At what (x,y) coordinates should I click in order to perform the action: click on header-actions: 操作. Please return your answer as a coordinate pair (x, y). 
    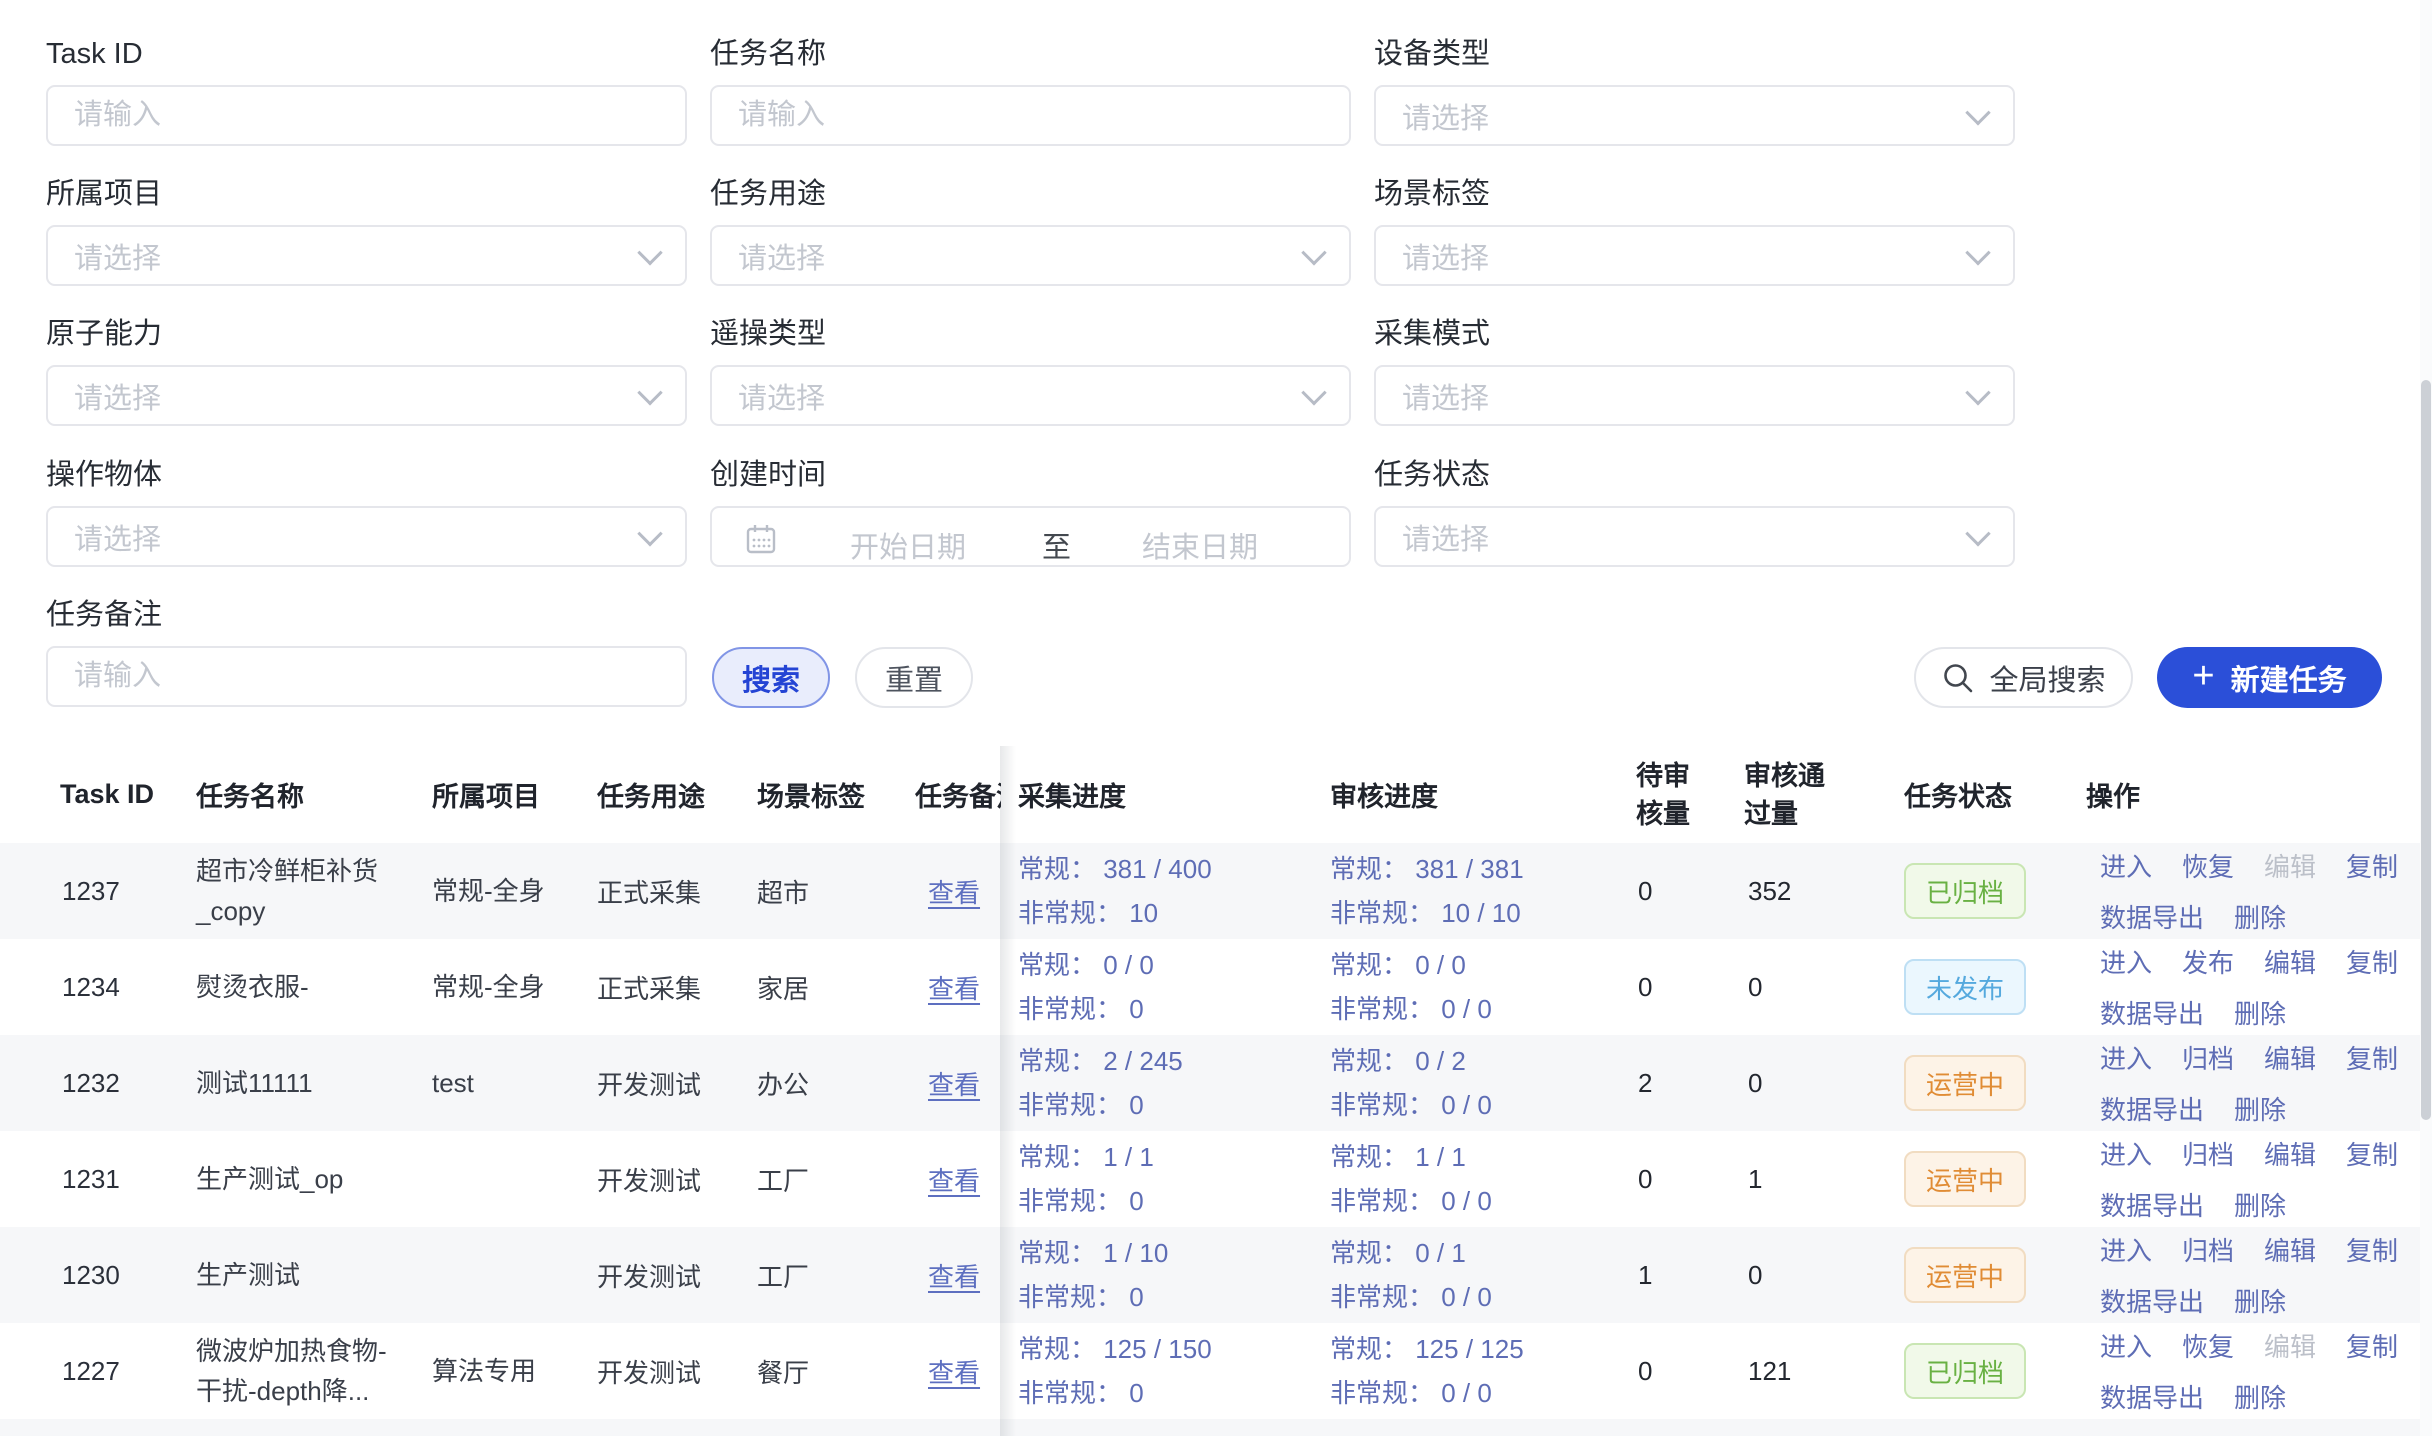
    Looking at the image, I should click on (2113, 797).